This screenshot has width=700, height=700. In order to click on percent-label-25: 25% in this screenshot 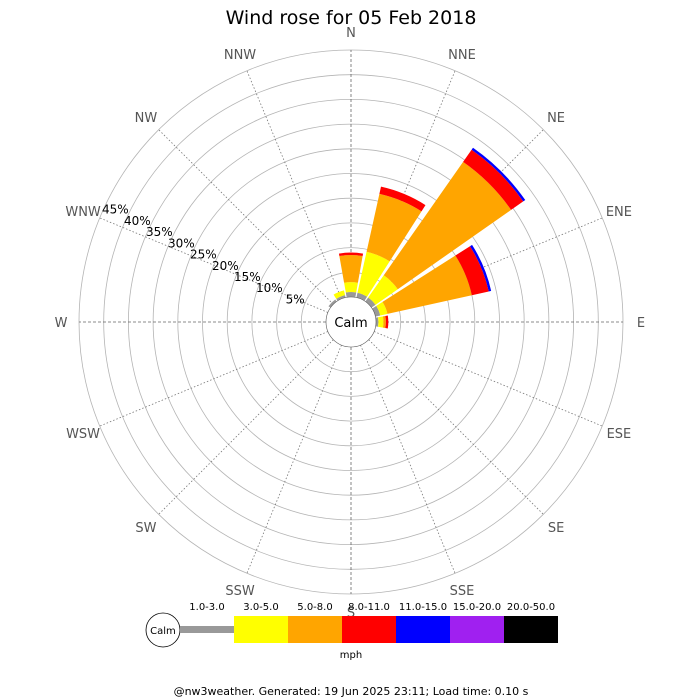, I will do `click(203, 255)`.